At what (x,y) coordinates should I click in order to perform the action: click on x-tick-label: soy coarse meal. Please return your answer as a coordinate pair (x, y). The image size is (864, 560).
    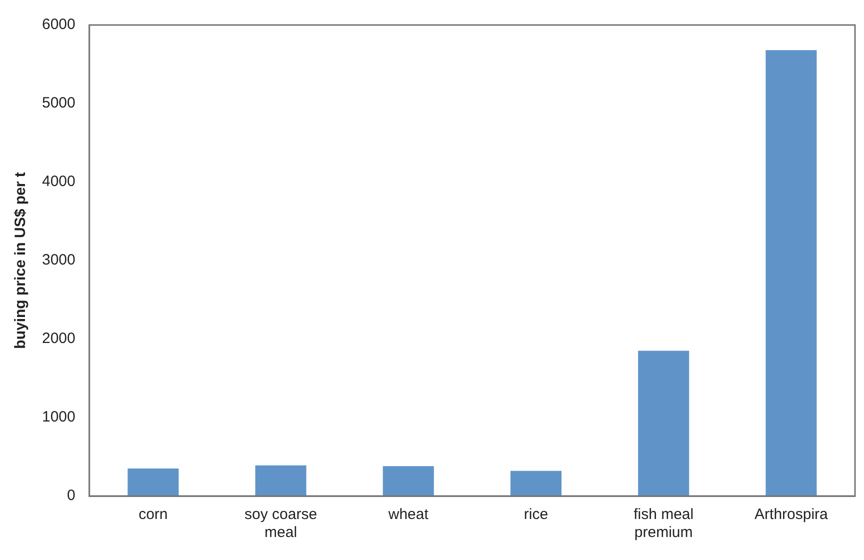
    Looking at the image, I should click on (281, 524).